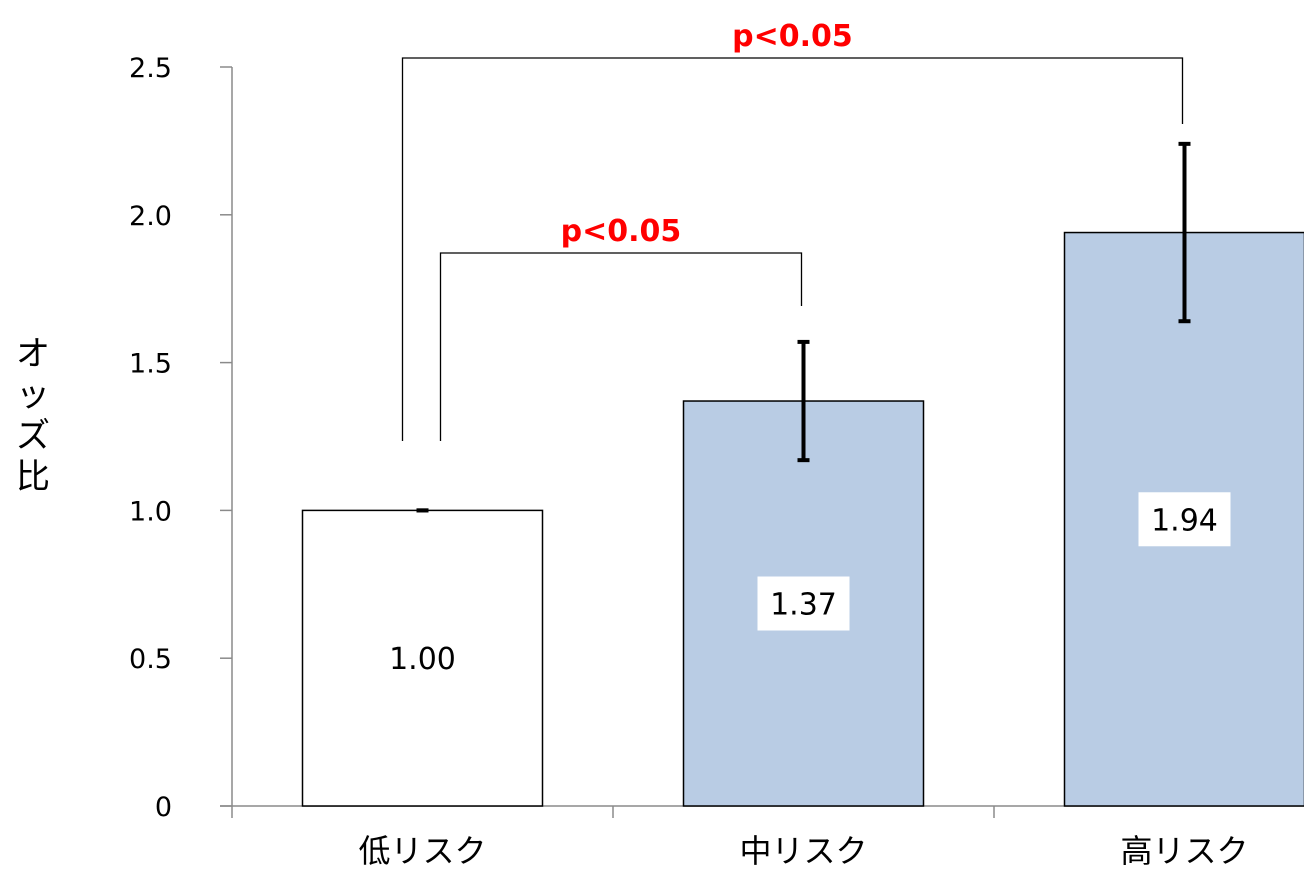 The width and height of the screenshot is (1304, 872). I want to click on y-axis-label-char: オ, so click(33, 354).